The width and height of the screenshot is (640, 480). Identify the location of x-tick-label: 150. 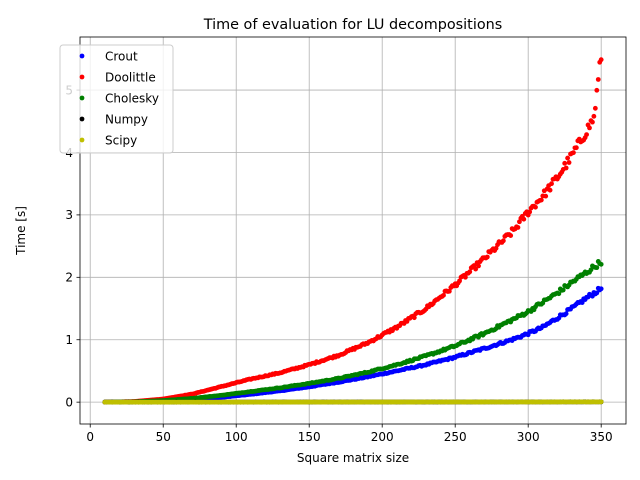
(309, 437).